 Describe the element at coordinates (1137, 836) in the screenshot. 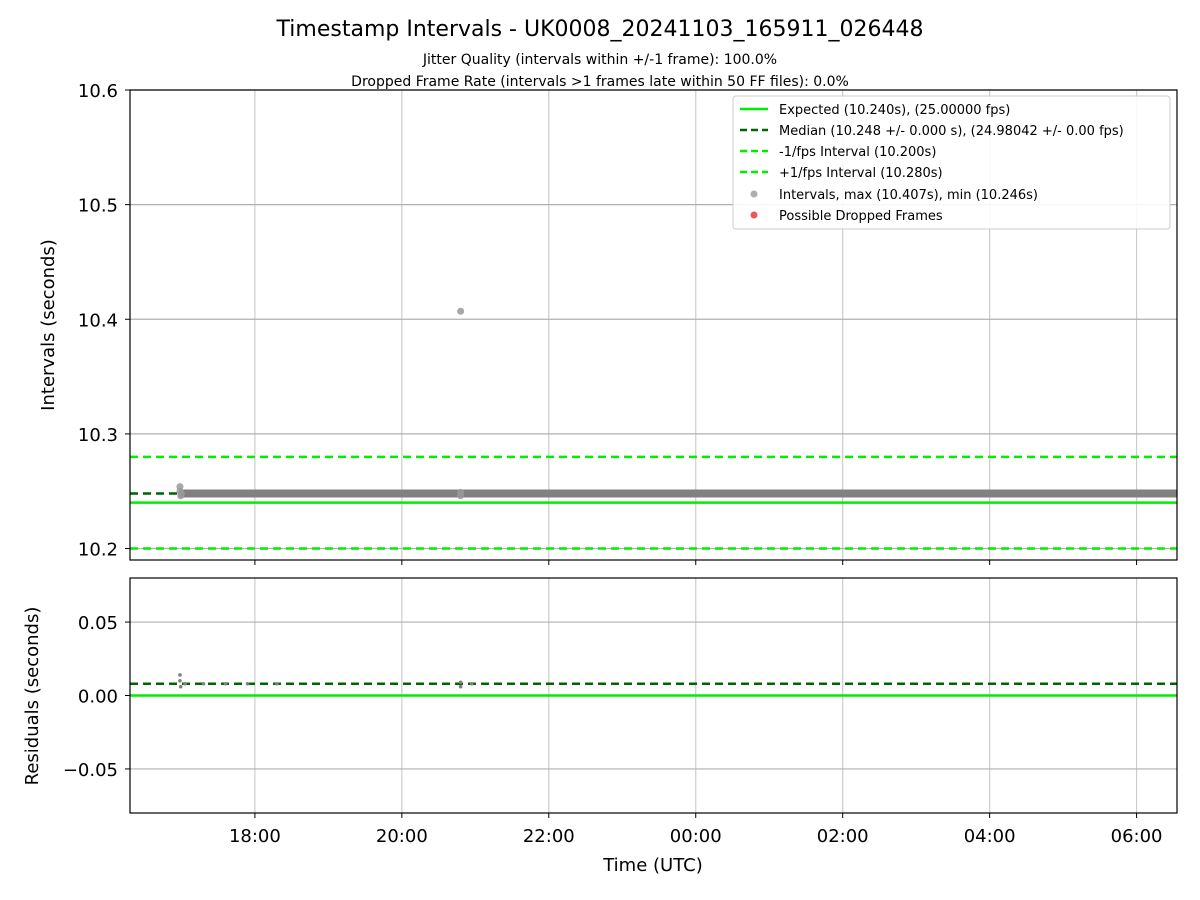

I see `x-tick-label: 06:00` at that location.